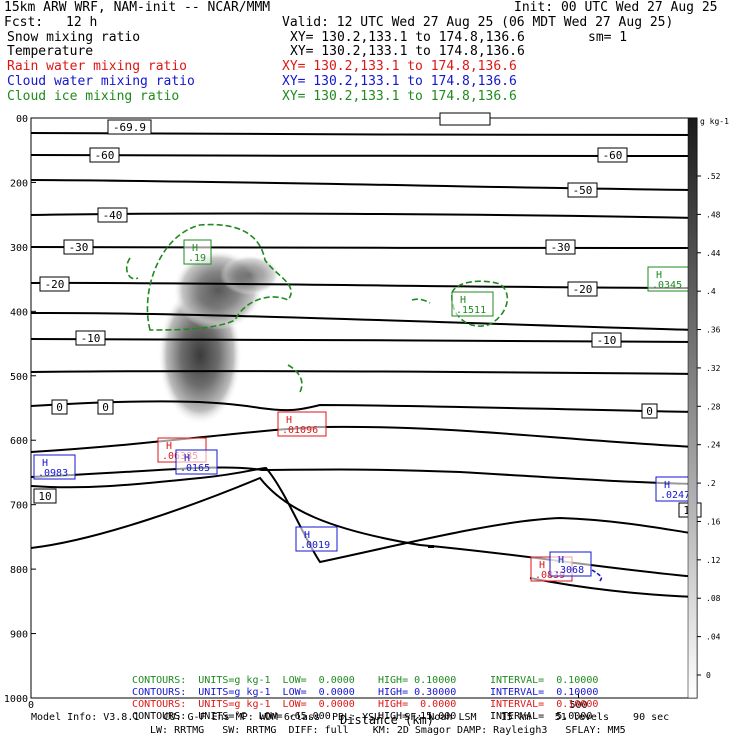 The height and width of the screenshot is (740, 740). Describe the element at coordinates (668, 279) in the screenshot. I see `max-label: H.0345` at that location.